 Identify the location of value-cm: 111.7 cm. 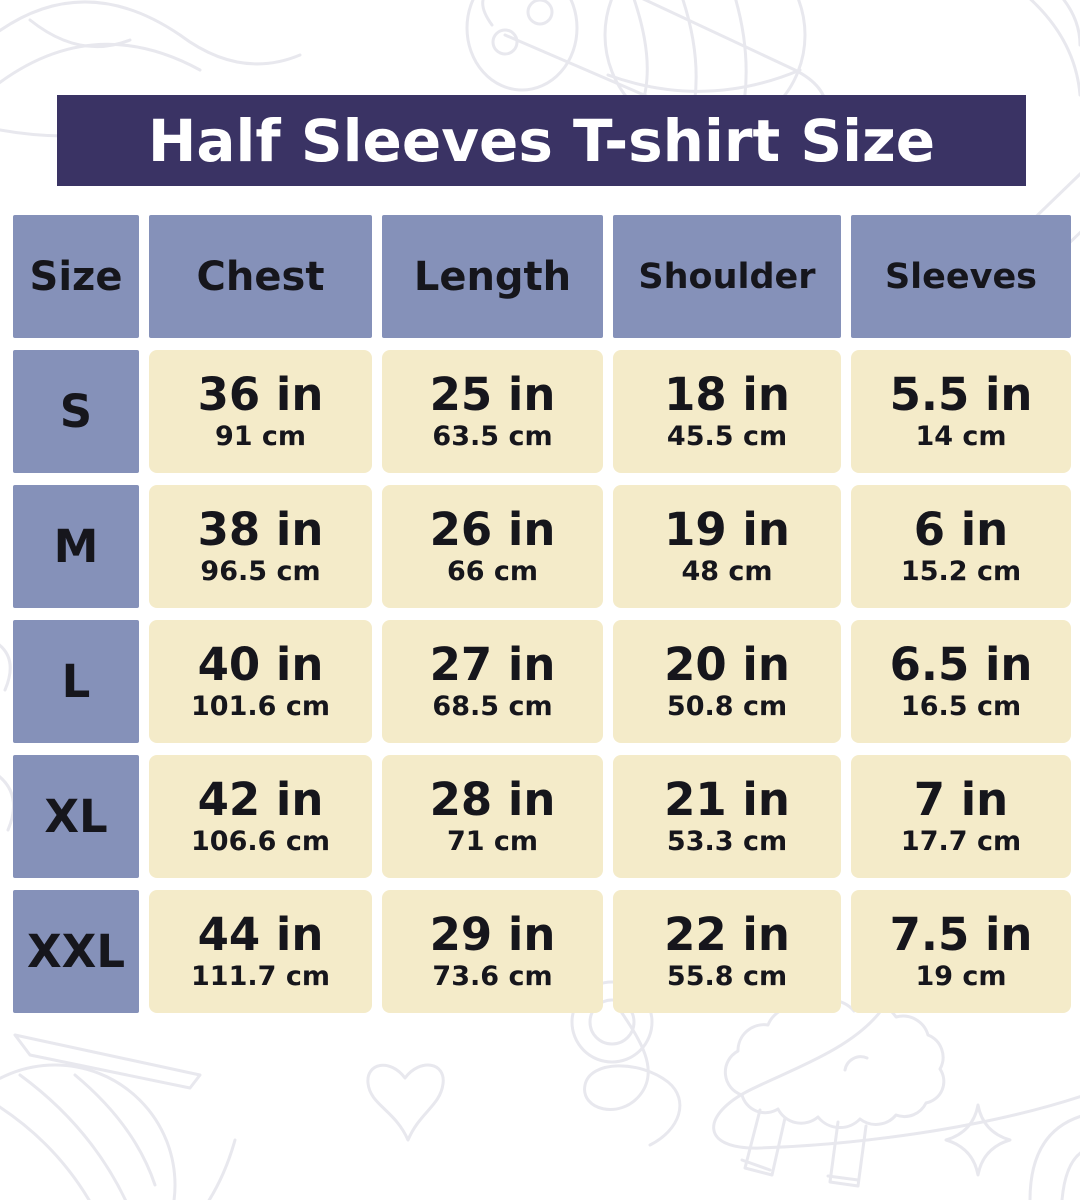
(260, 977).